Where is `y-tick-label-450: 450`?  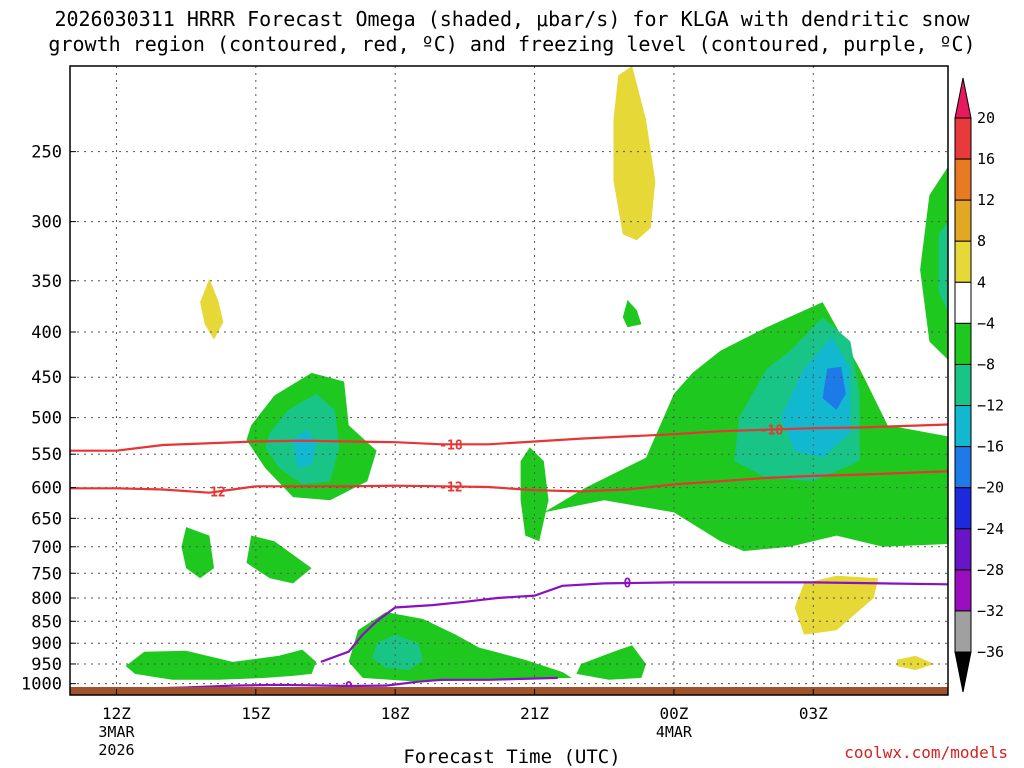 y-tick-label-450: 450 is located at coordinates (46, 378).